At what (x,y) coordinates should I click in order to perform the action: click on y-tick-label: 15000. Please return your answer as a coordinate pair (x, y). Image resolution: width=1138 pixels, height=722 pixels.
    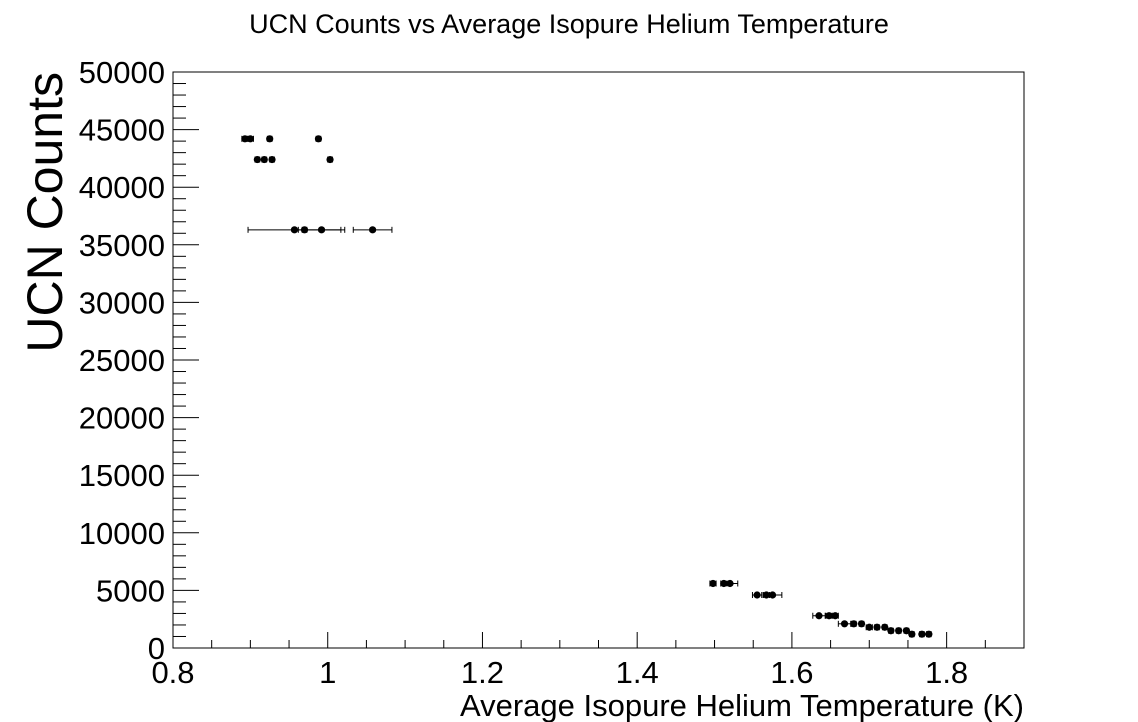
    Looking at the image, I should click on (122, 475).